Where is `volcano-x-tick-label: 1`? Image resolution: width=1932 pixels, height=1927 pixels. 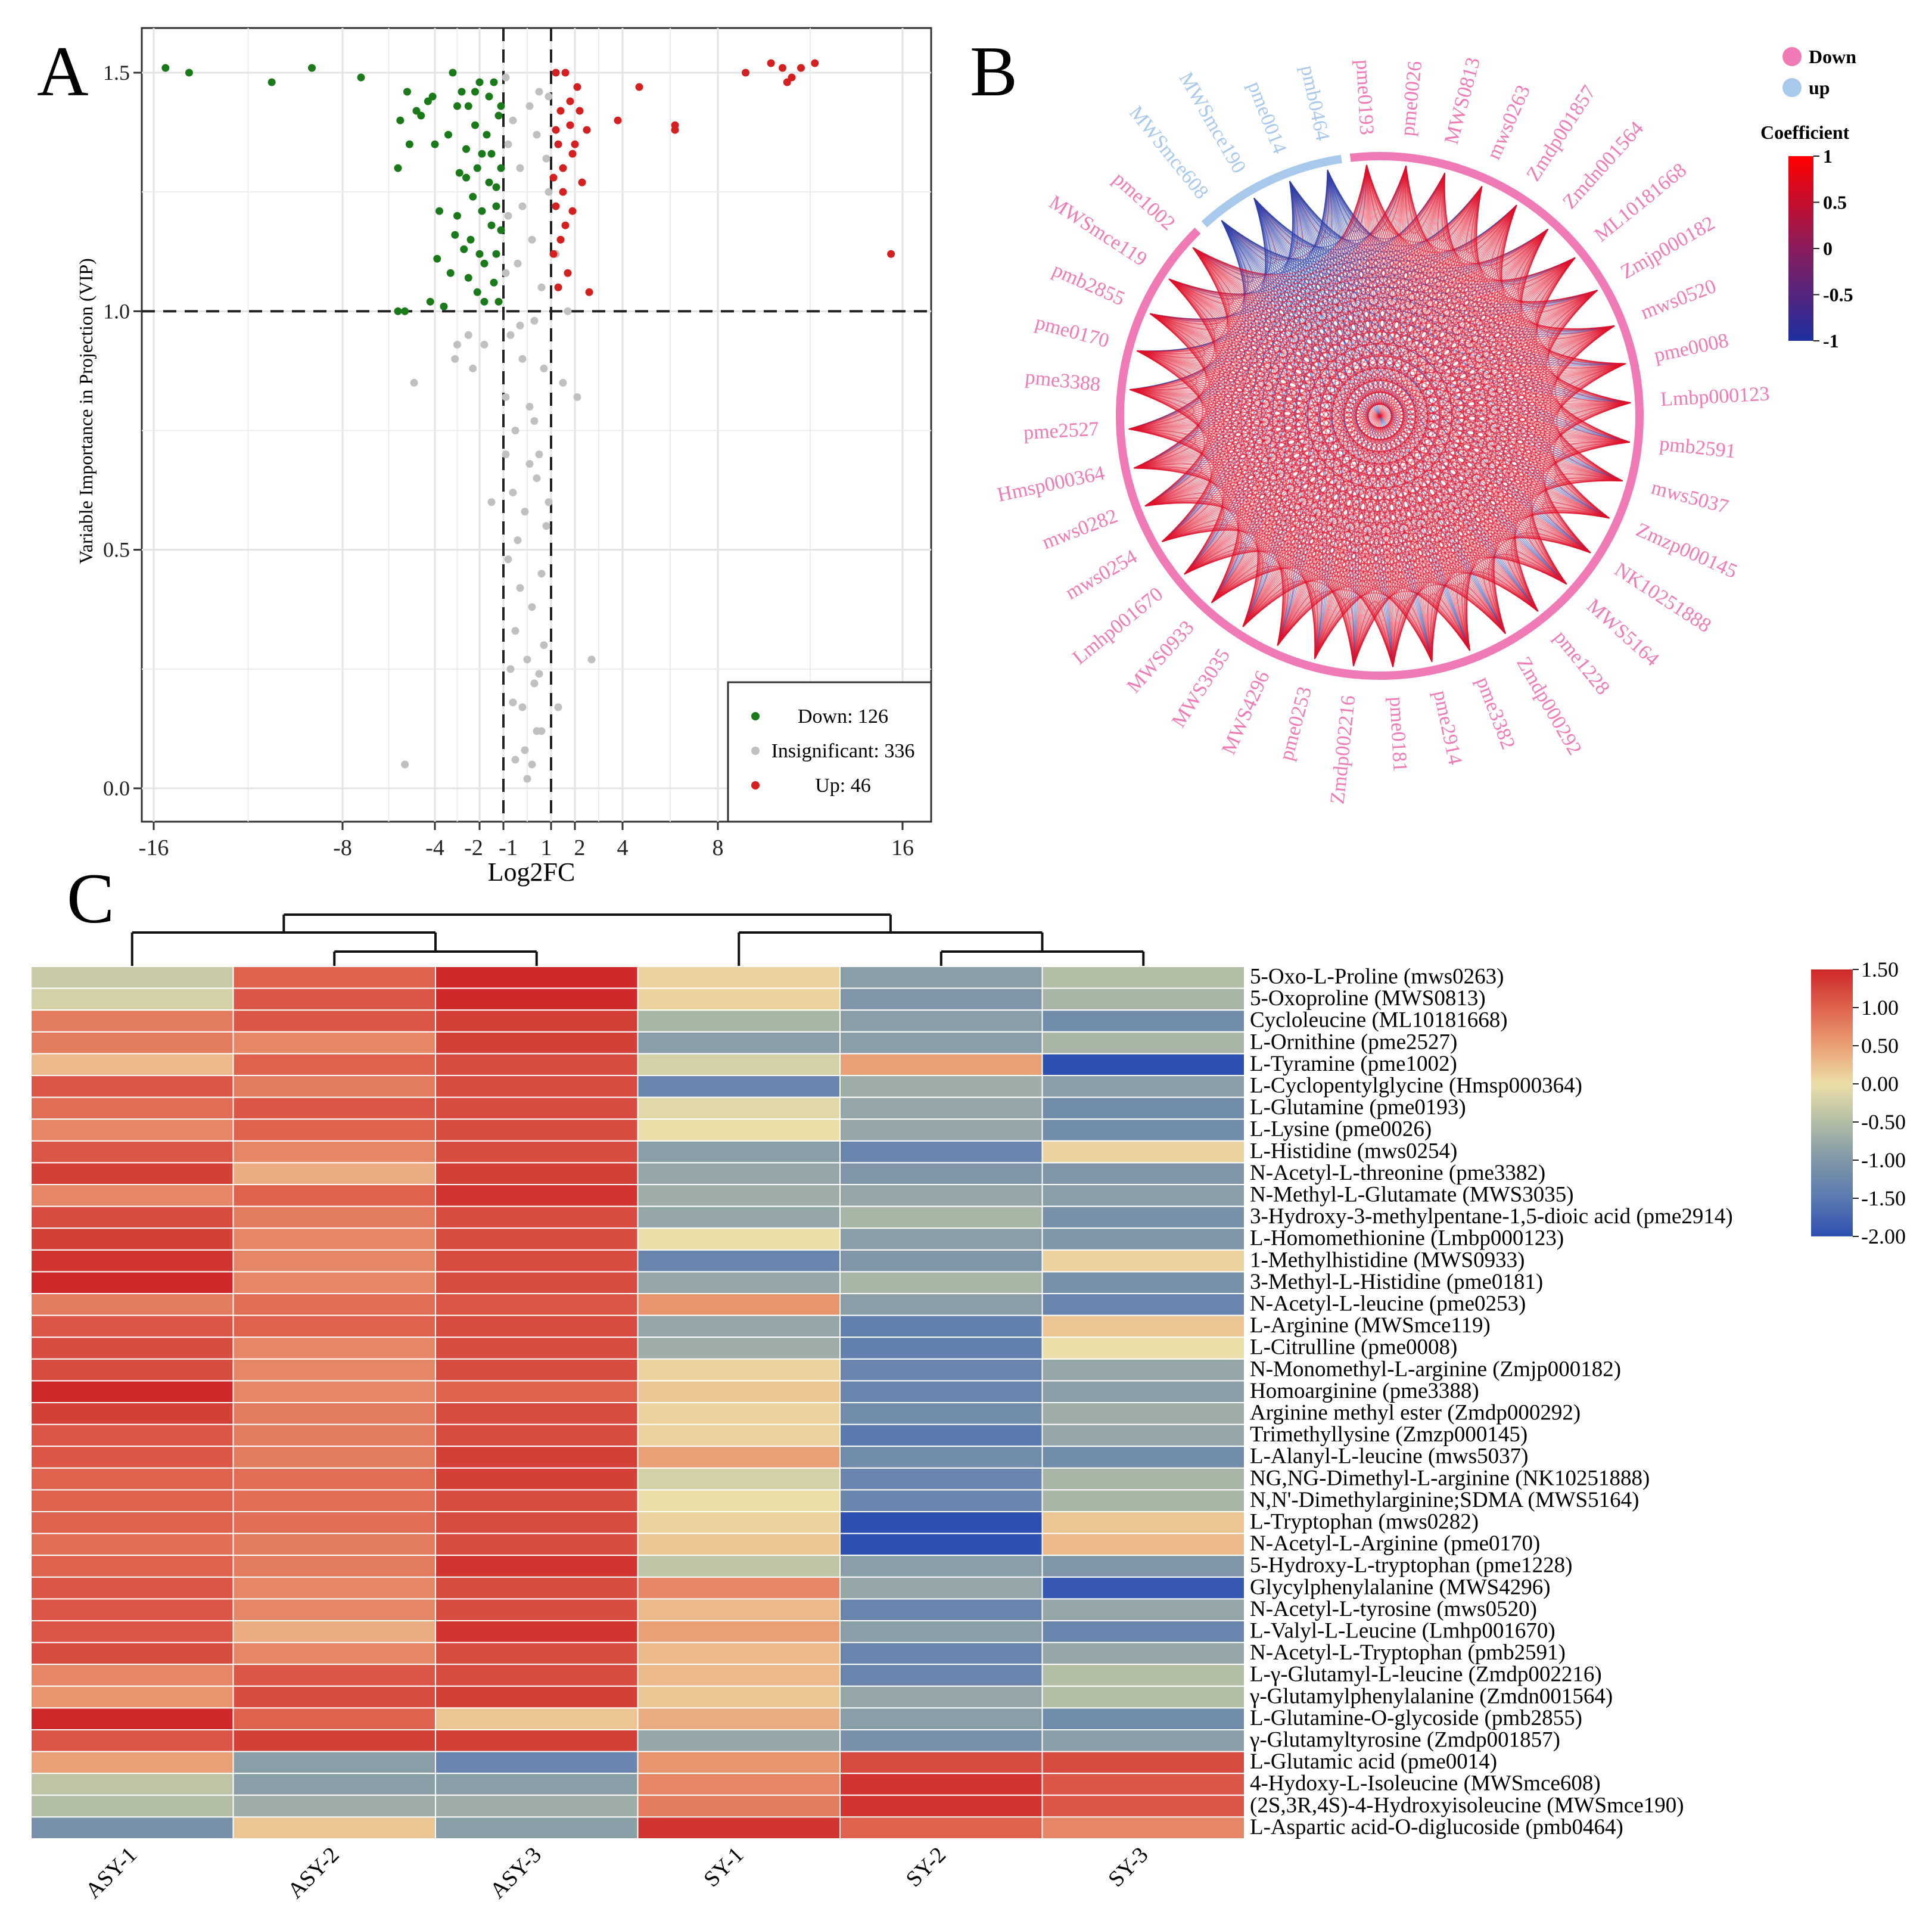
volcano-x-tick-label: 1 is located at coordinates (546, 847).